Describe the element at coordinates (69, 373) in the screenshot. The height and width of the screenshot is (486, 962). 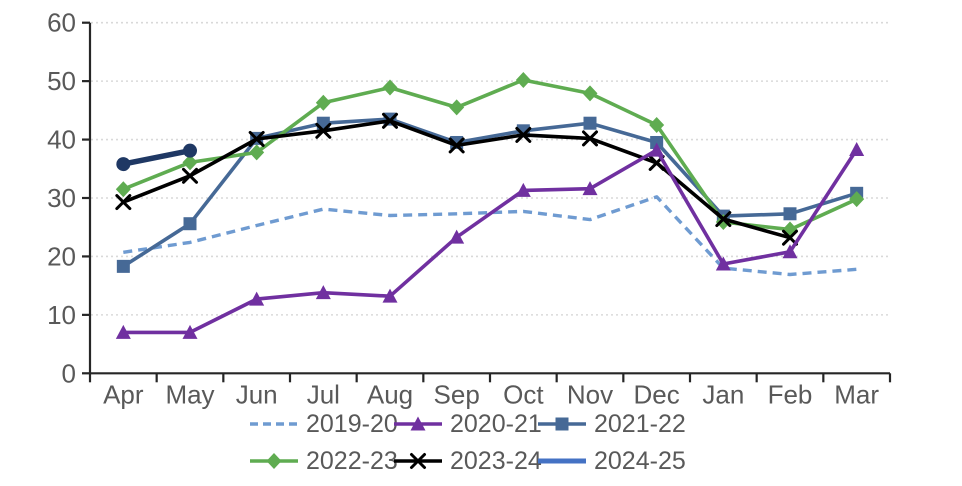
I see `y-tick-label: 0` at that location.